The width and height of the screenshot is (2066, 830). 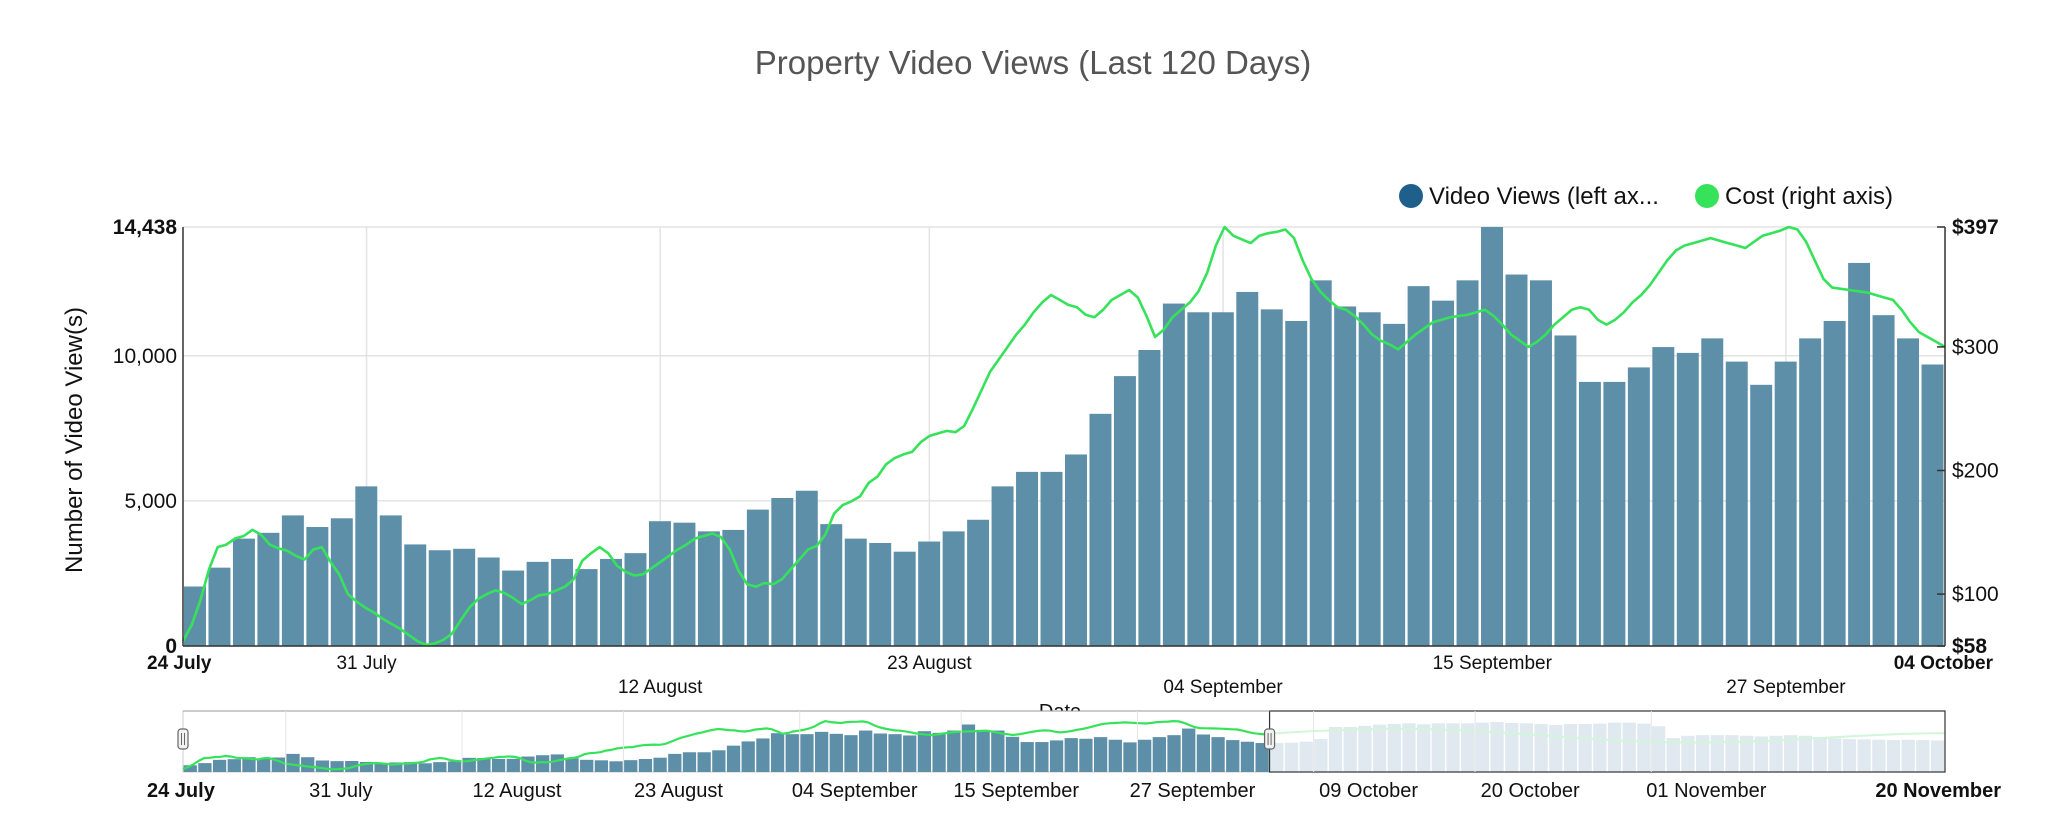 What do you see at coordinates (183, 739) in the screenshot?
I see `navigator-handle-left` at bounding box center [183, 739].